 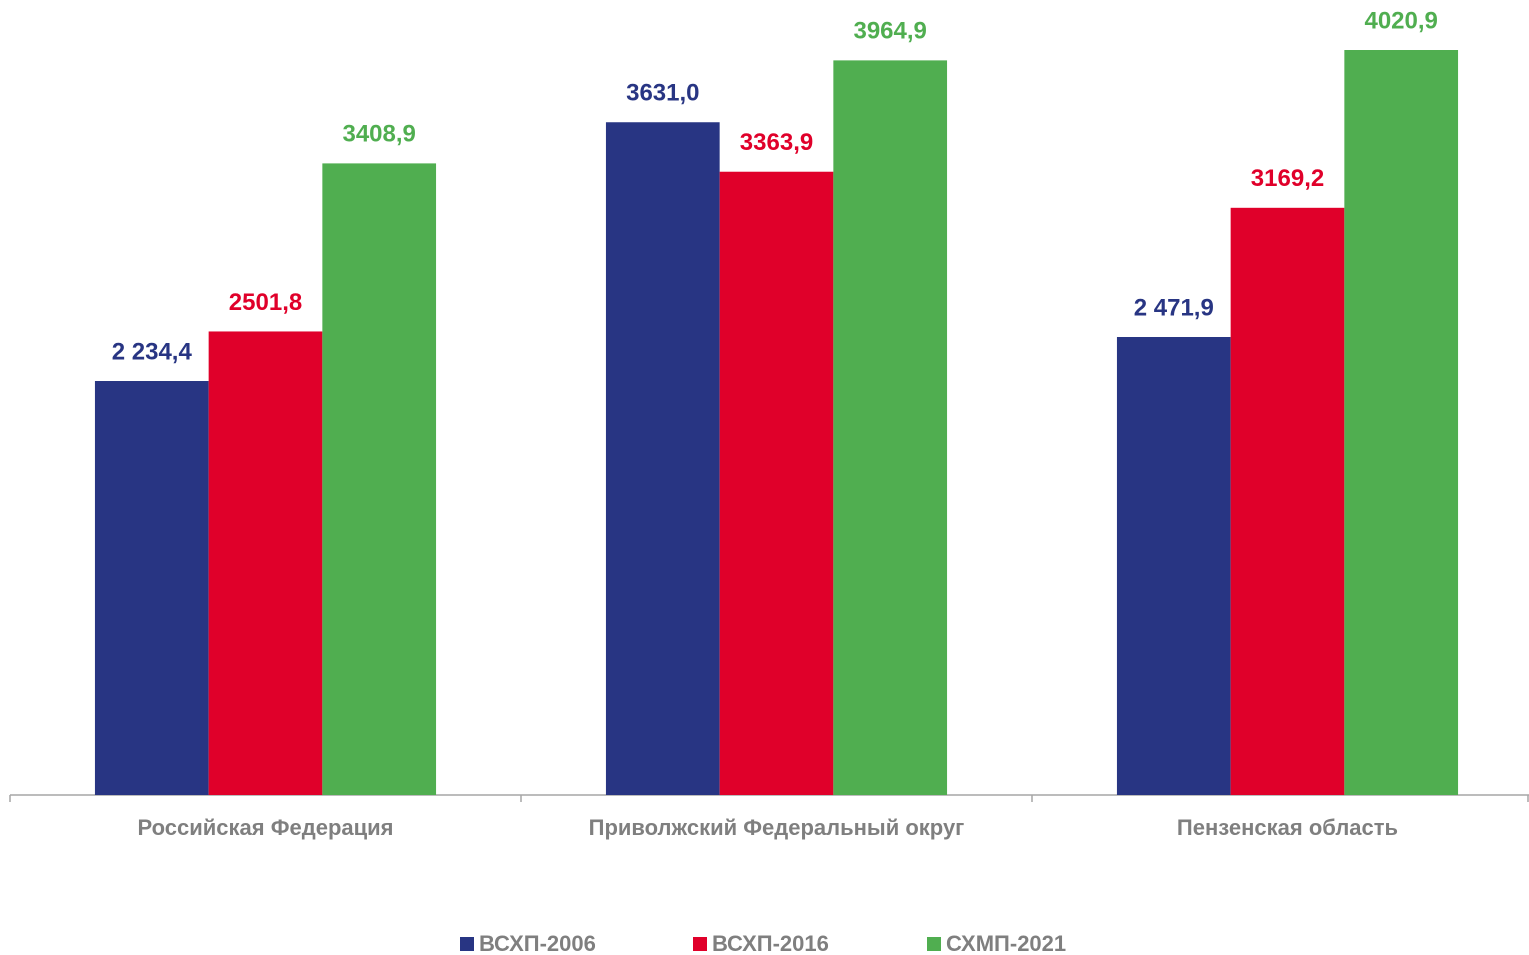 What do you see at coordinates (777, 827) in the screenshot?
I see `x-tick-label: Приволжский Федеральный округ` at bounding box center [777, 827].